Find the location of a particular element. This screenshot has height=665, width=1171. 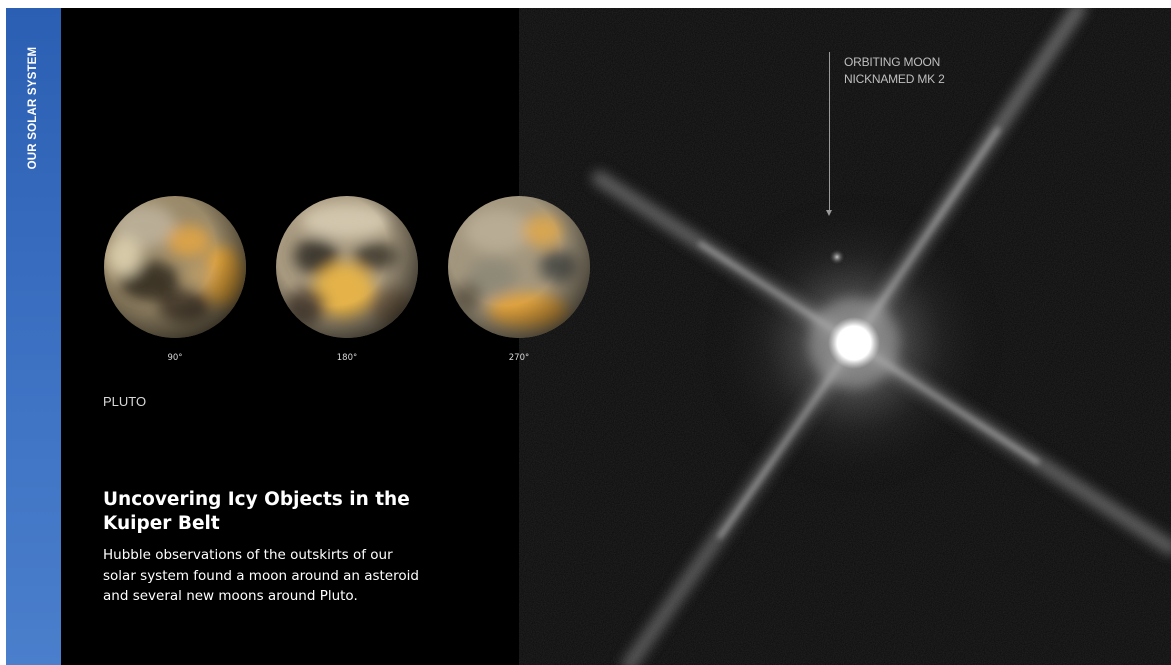

angle-label-270: 270° is located at coordinates (519, 358).